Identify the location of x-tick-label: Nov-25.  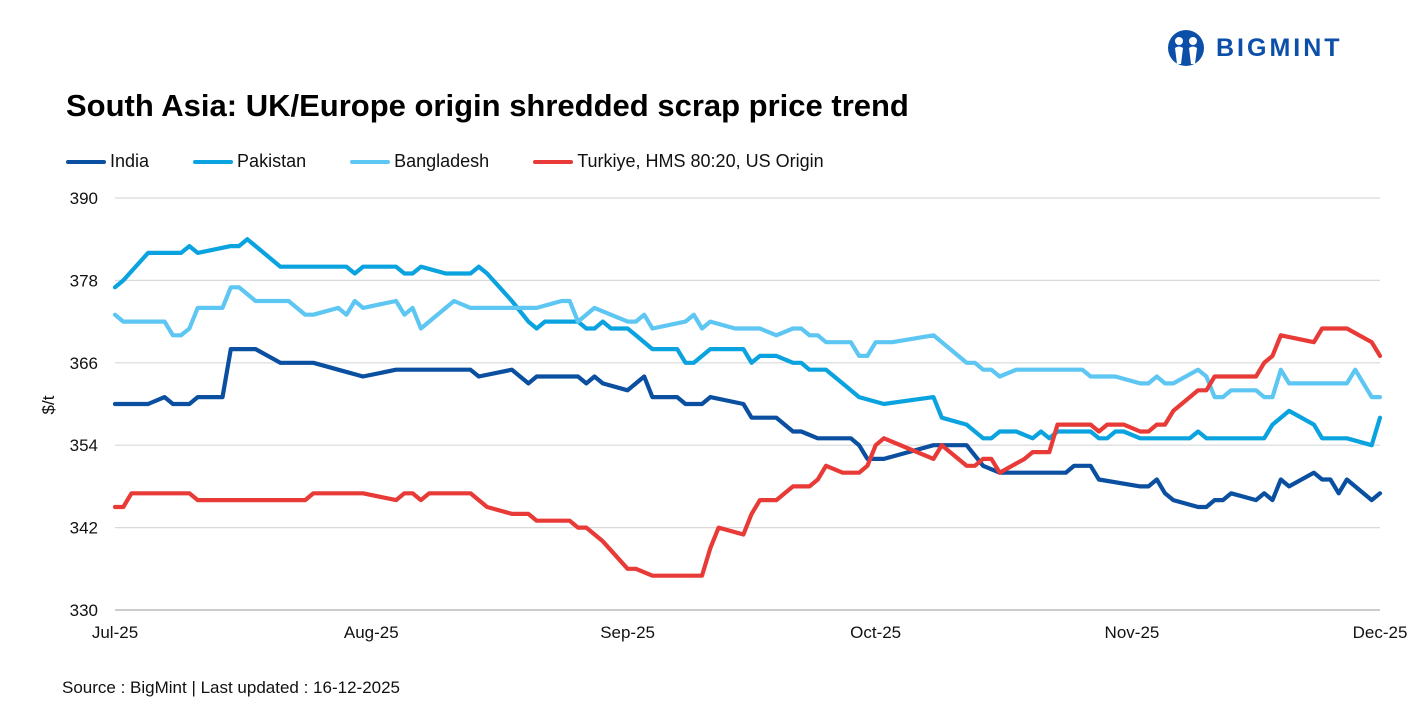
(1132, 632).